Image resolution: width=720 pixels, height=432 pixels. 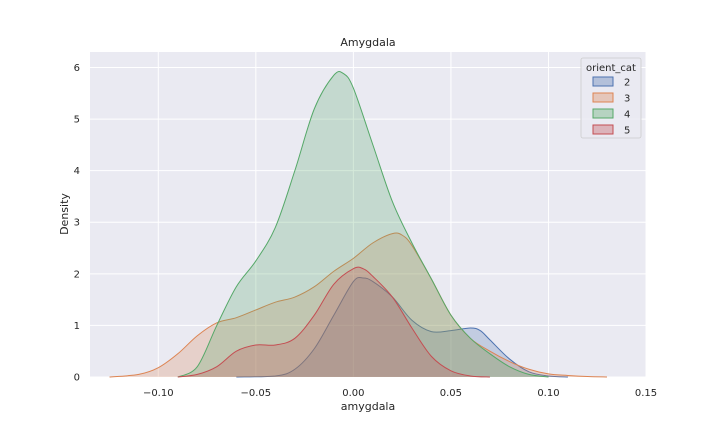 What do you see at coordinates (353, 393) in the screenshot?
I see `x-tick-label: 0.00` at bounding box center [353, 393].